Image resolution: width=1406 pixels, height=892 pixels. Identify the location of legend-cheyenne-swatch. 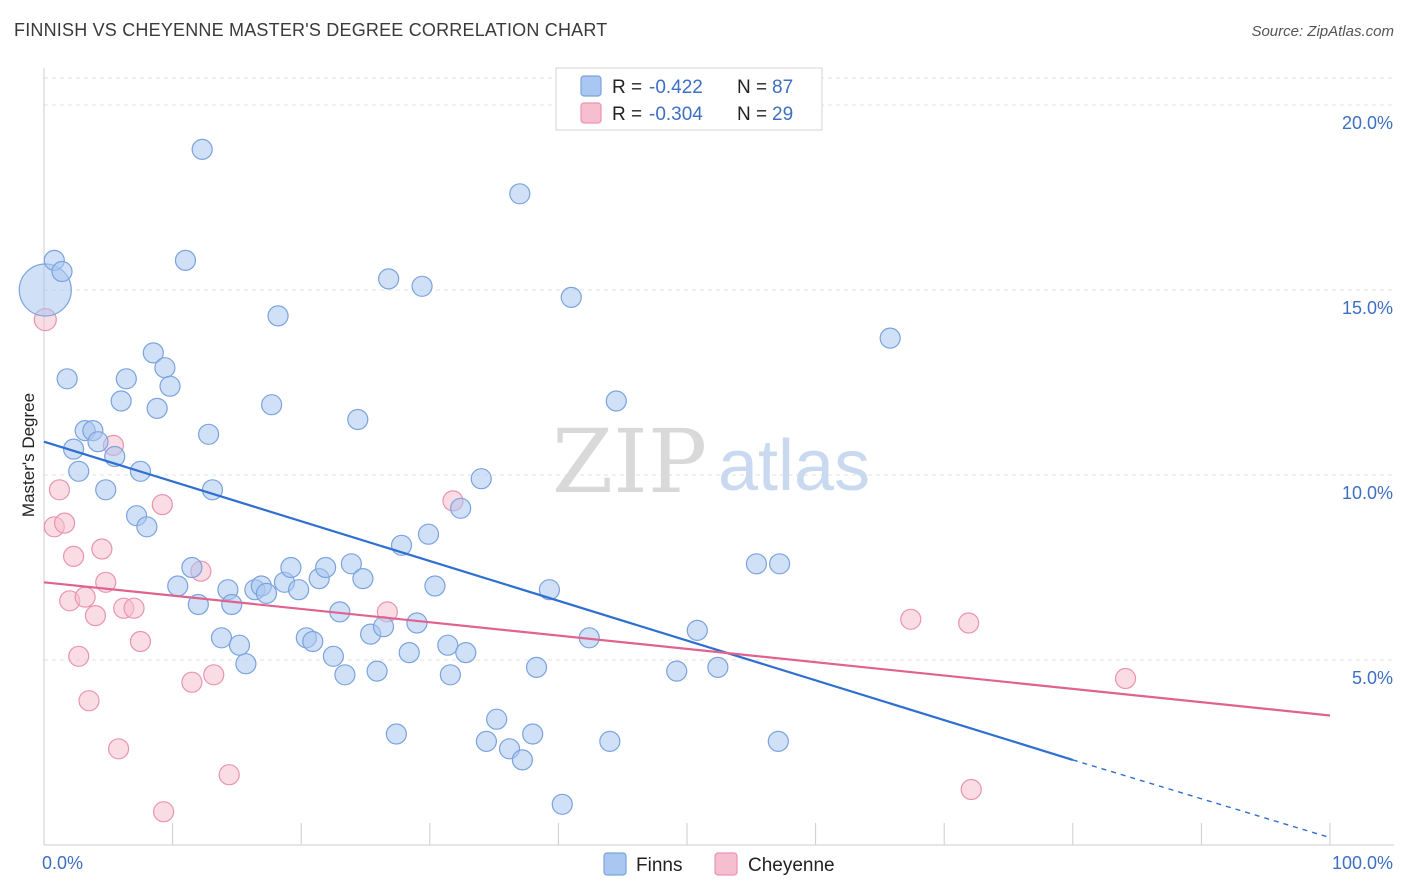
(591, 113).